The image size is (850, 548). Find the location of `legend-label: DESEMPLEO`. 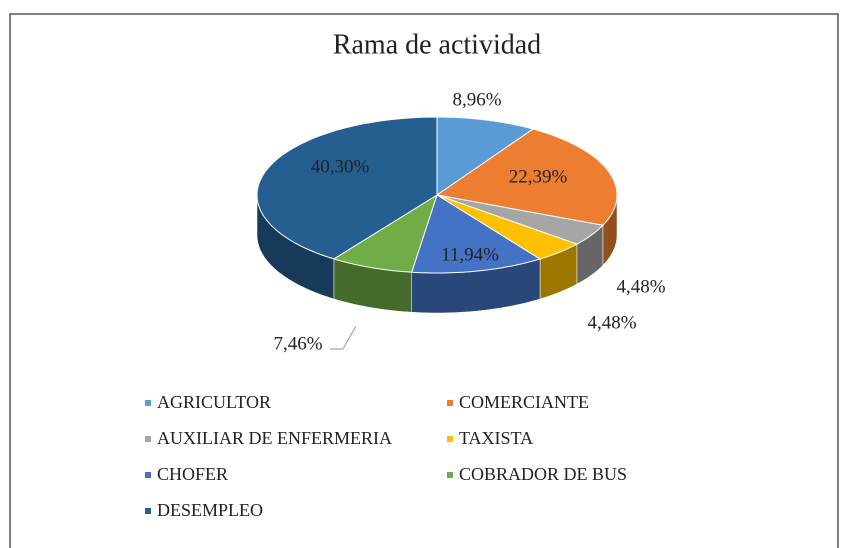

legend-label: DESEMPLEO is located at coordinates (210, 510).